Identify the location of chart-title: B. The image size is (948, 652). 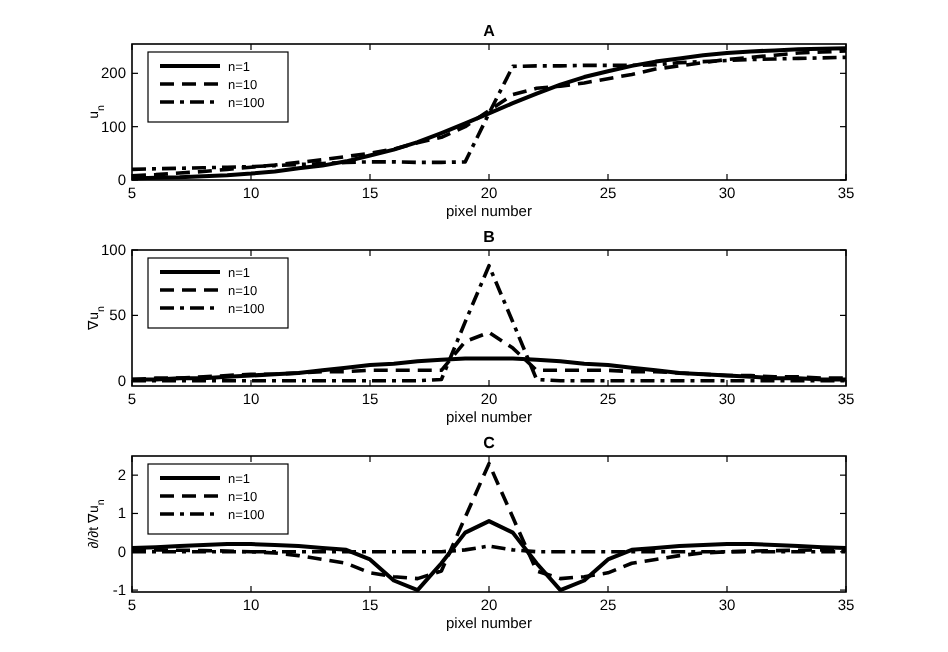
(489, 237).